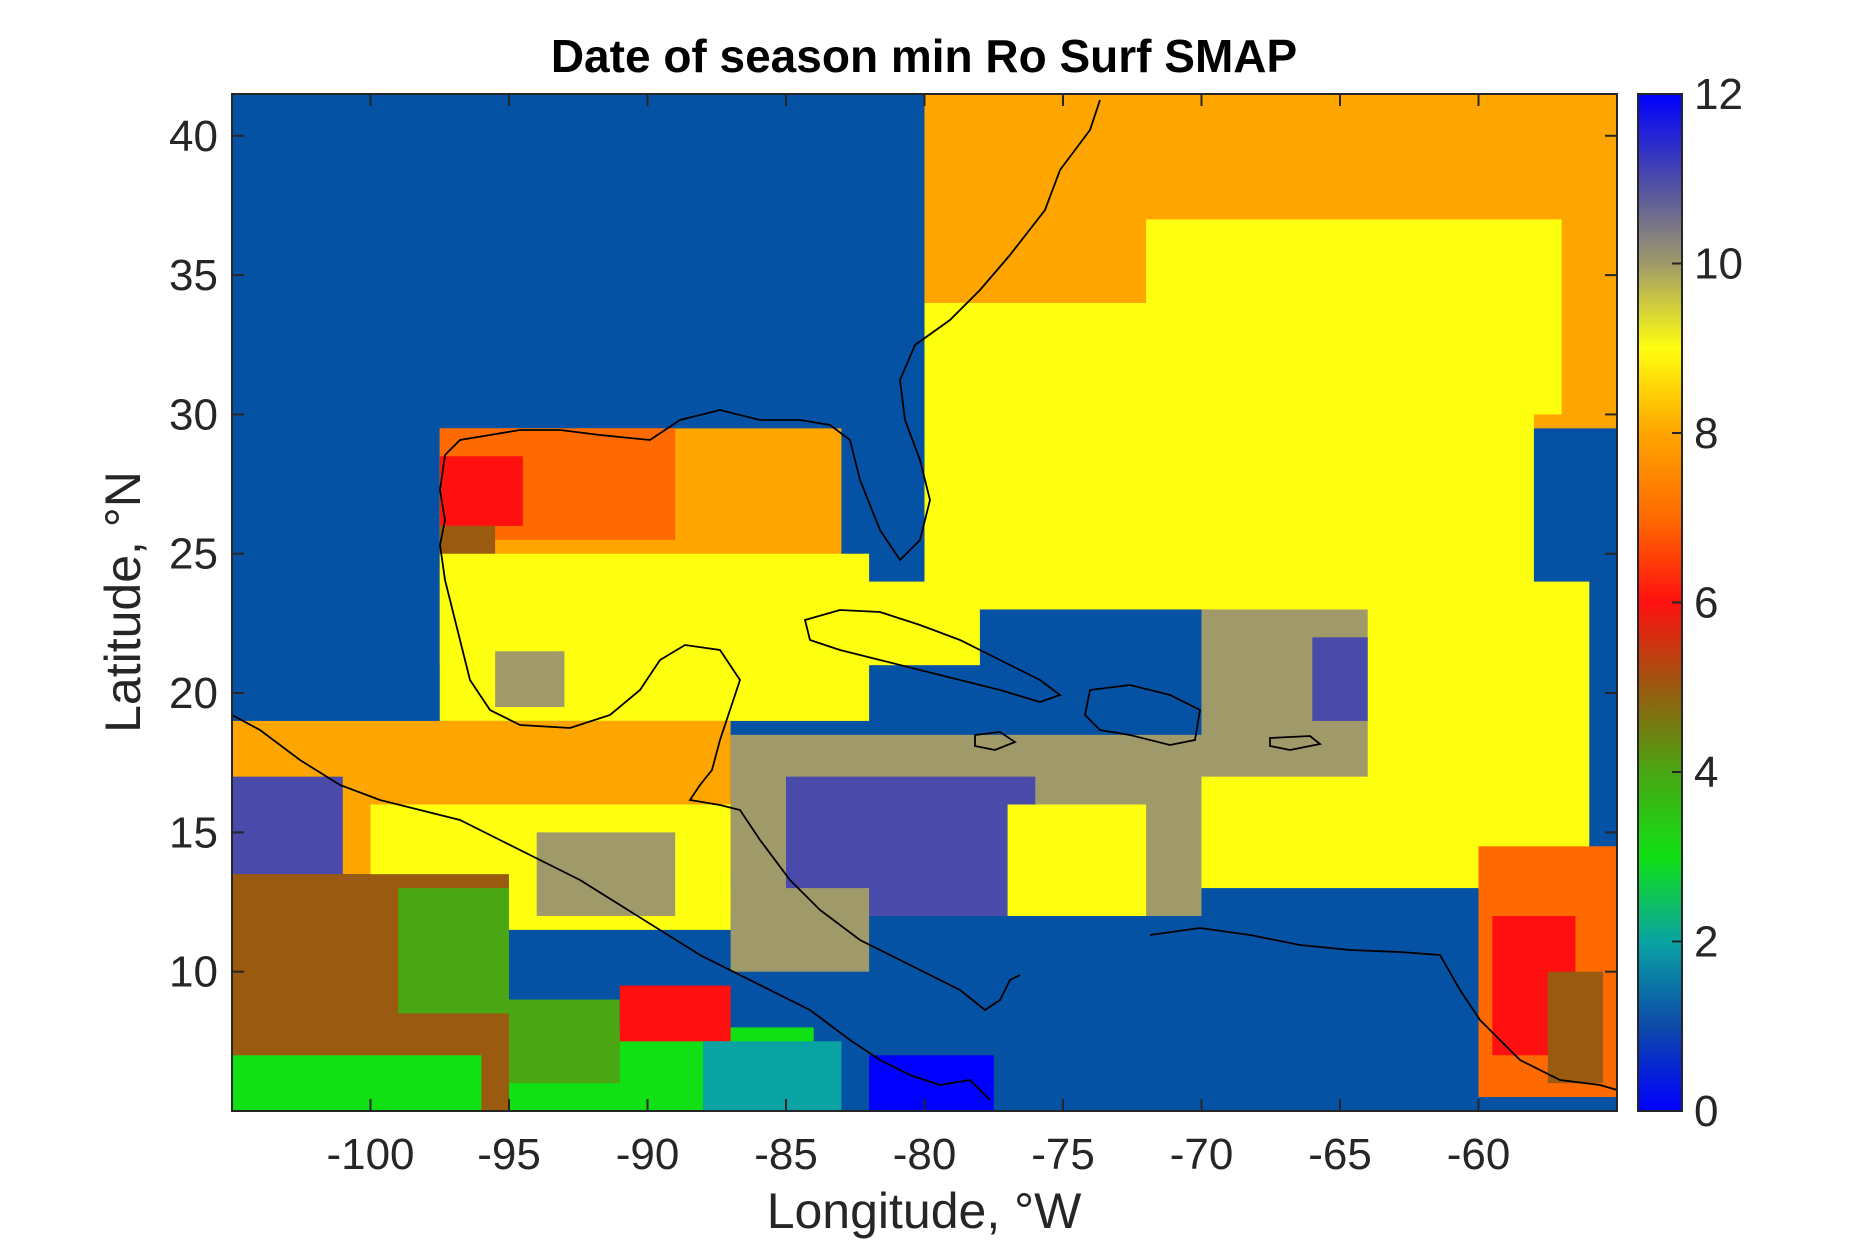 Image resolution: width=1875 pixels, height=1250 pixels. I want to click on x-tick-label: -100, so click(370, 1154).